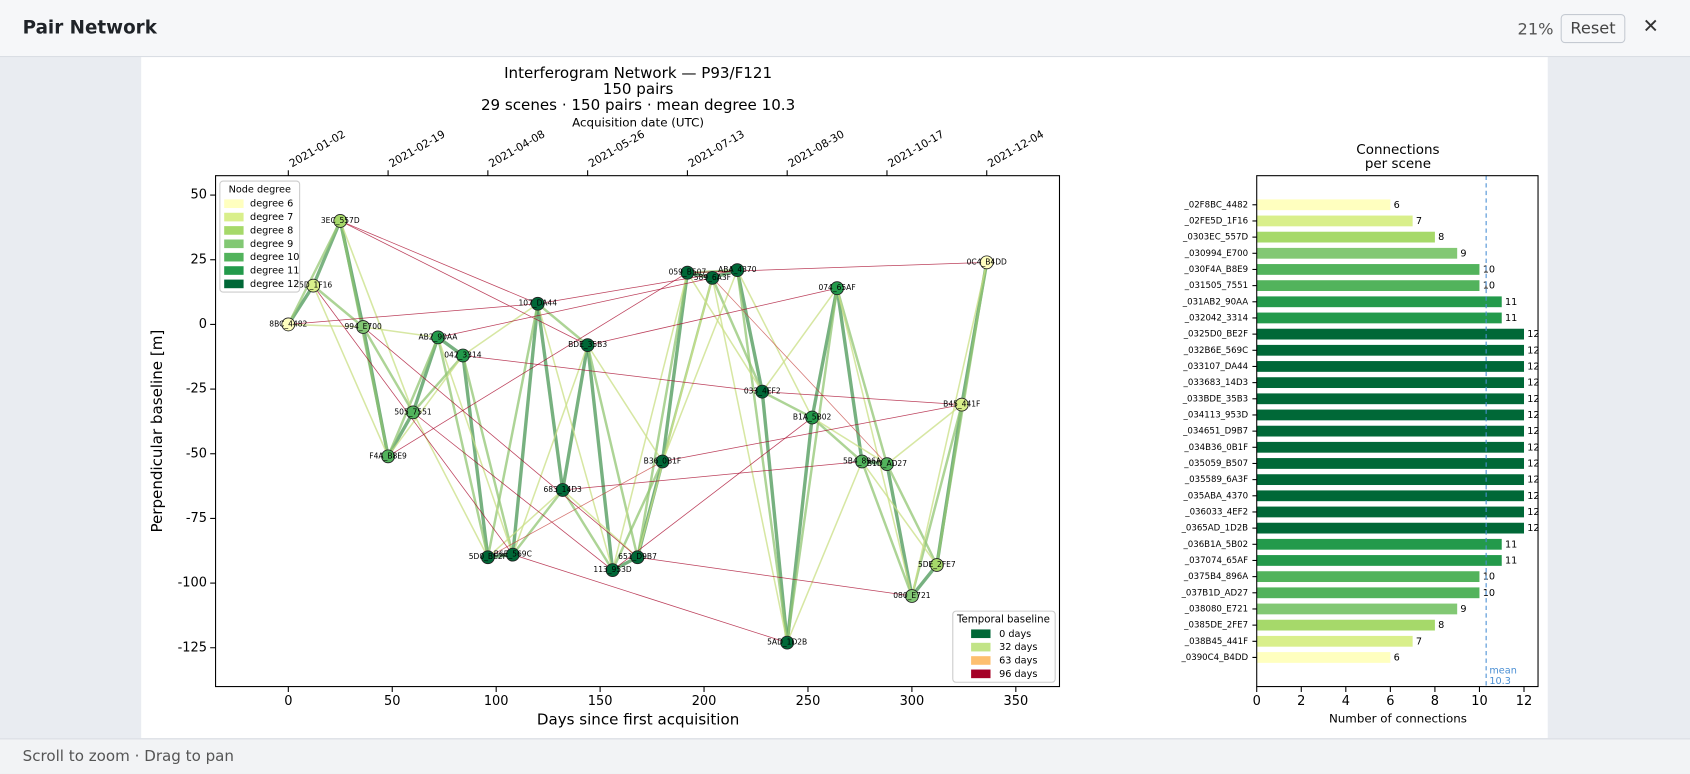  I want to click on value-label: 9, so click(1463, 609).